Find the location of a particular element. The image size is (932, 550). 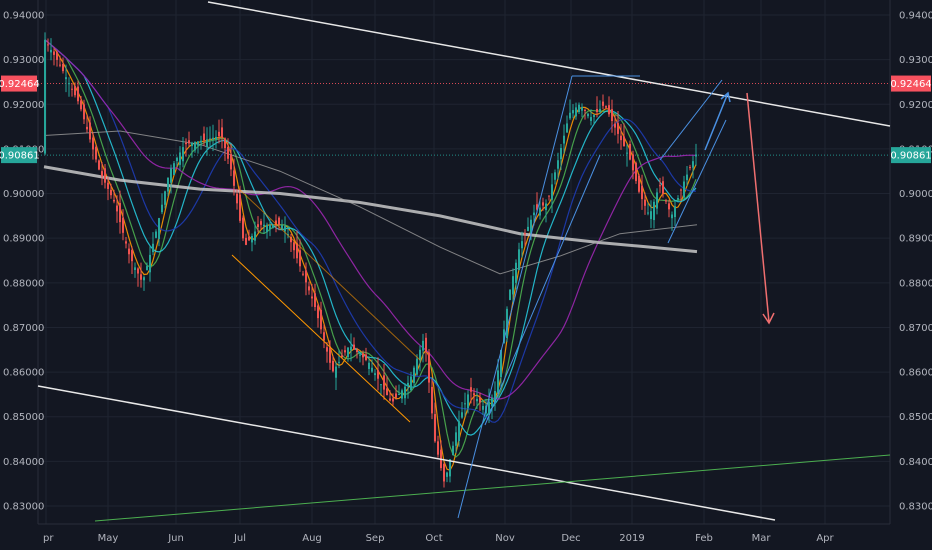

y-tick-label-right: 0.83000 is located at coordinates (915, 507).